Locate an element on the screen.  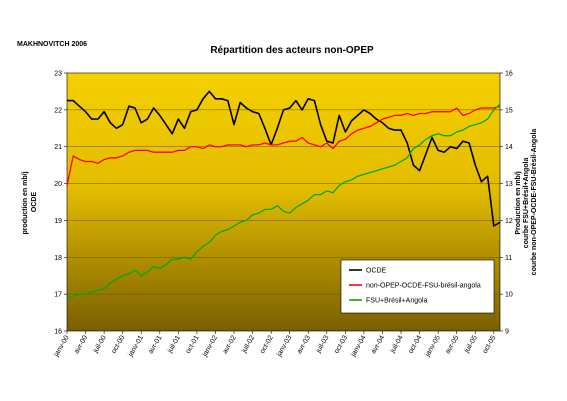
x-tick-label: juil-04 is located at coordinates (397, 344).